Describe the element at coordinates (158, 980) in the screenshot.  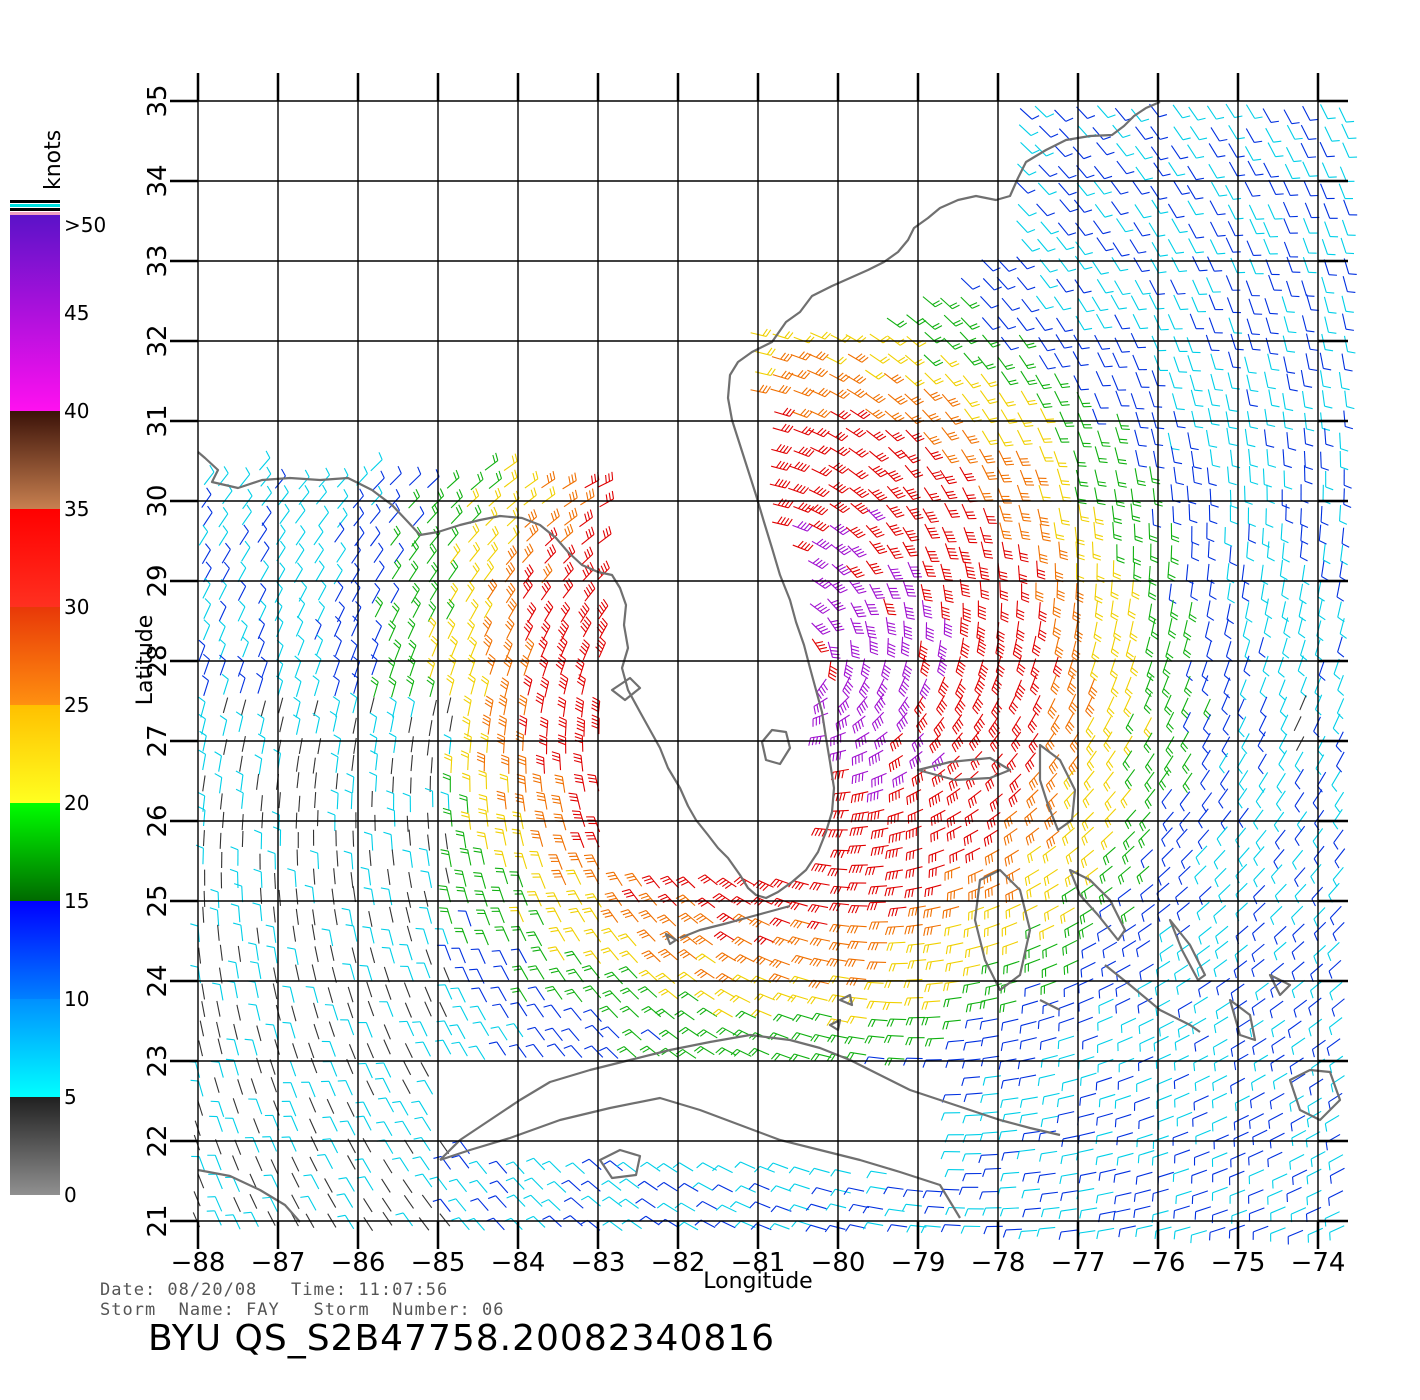
I see `lat-tick-label: 24` at that location.